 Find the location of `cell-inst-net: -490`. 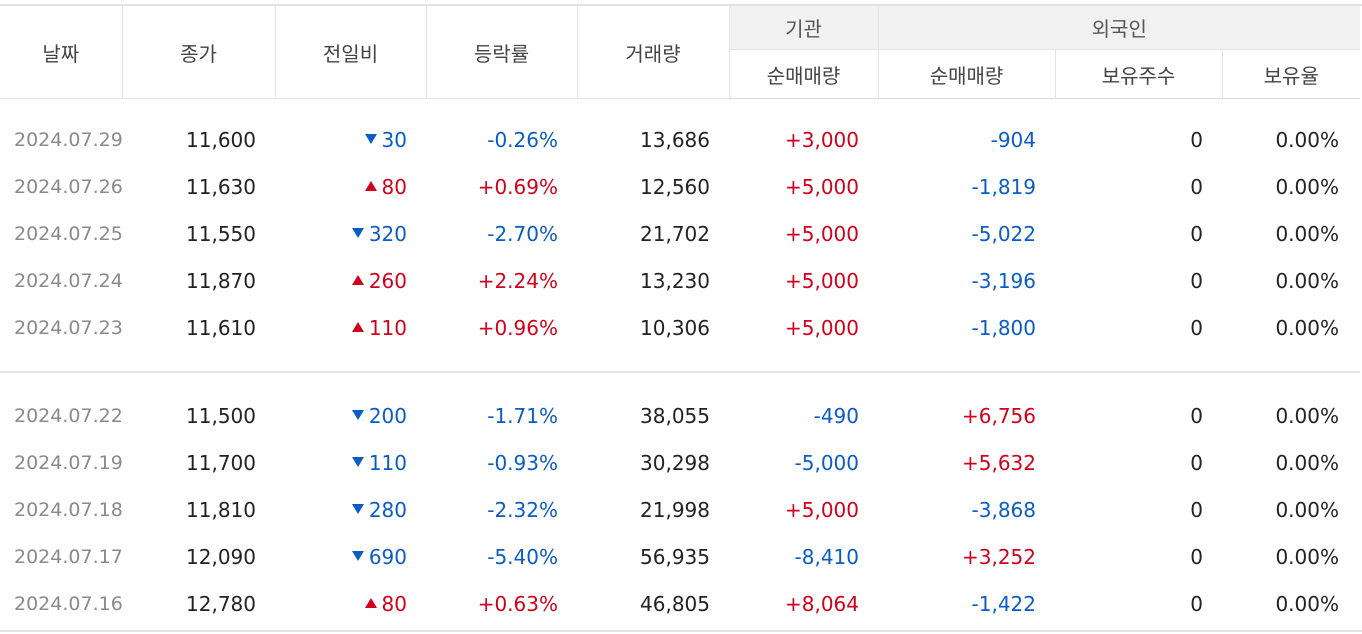

cell-inst-net: -490 is located at coordinates (836, 415).